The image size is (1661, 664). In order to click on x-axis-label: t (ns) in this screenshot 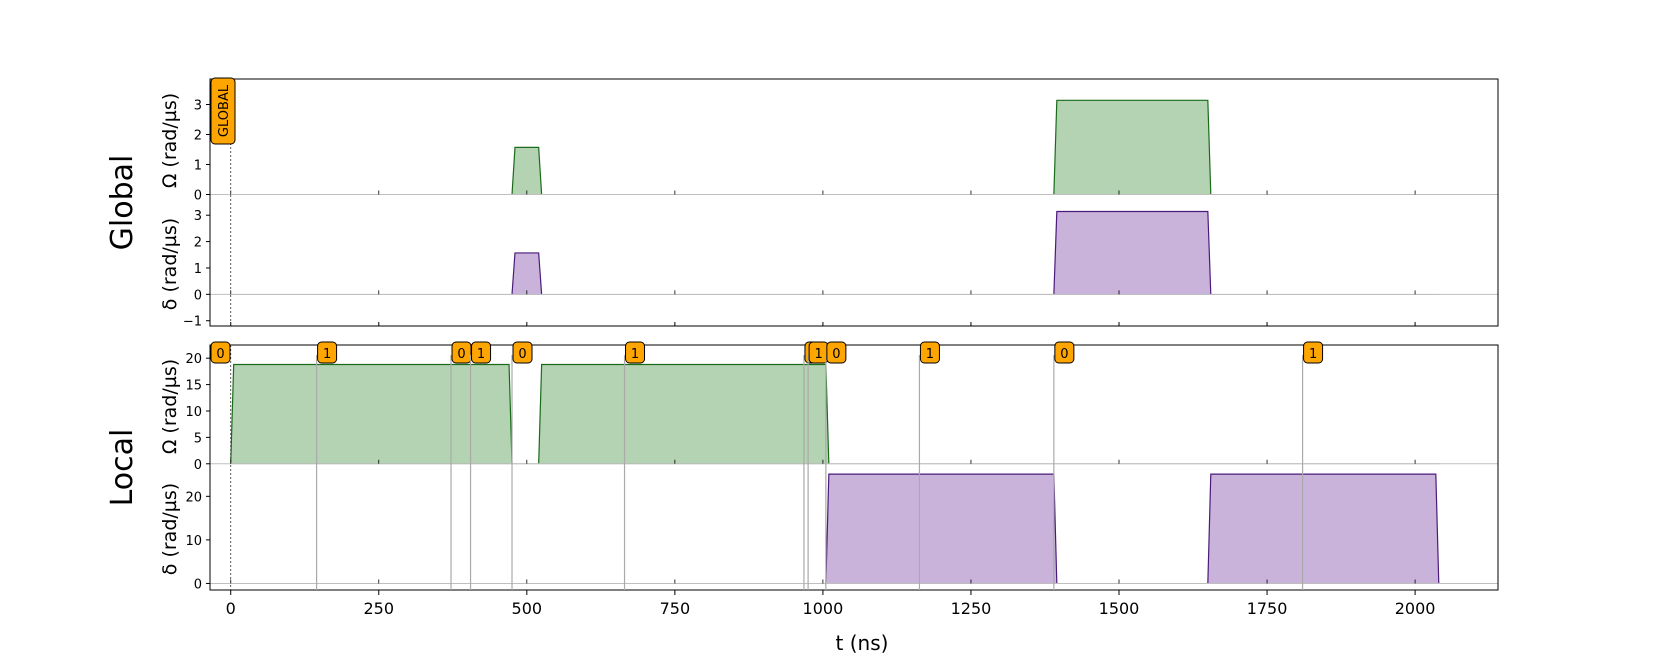, I will do `click(862, 643)`.